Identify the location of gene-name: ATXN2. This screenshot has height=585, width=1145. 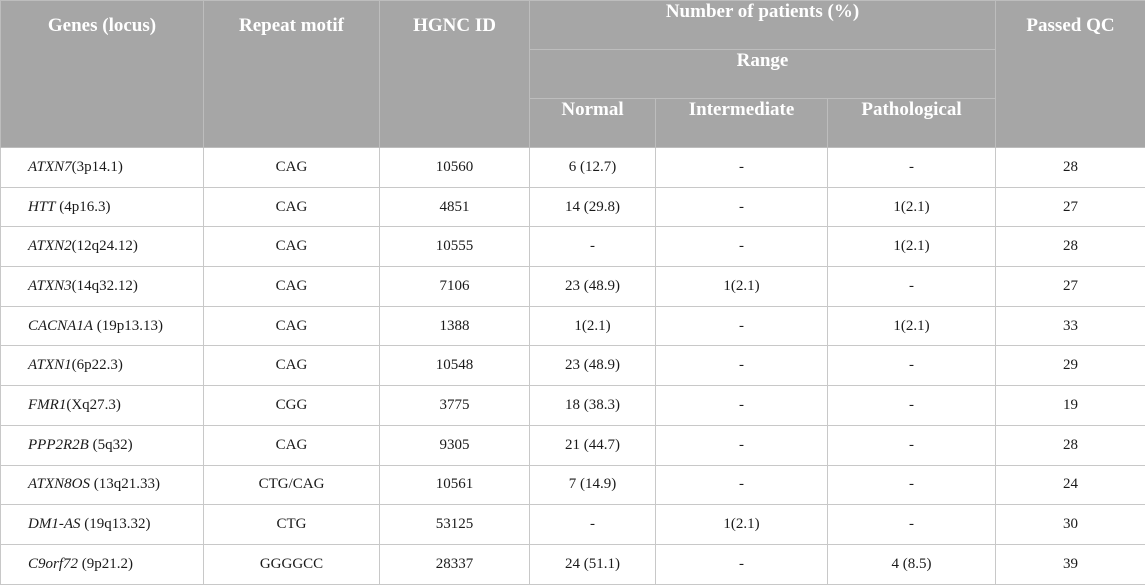
(50, 246).